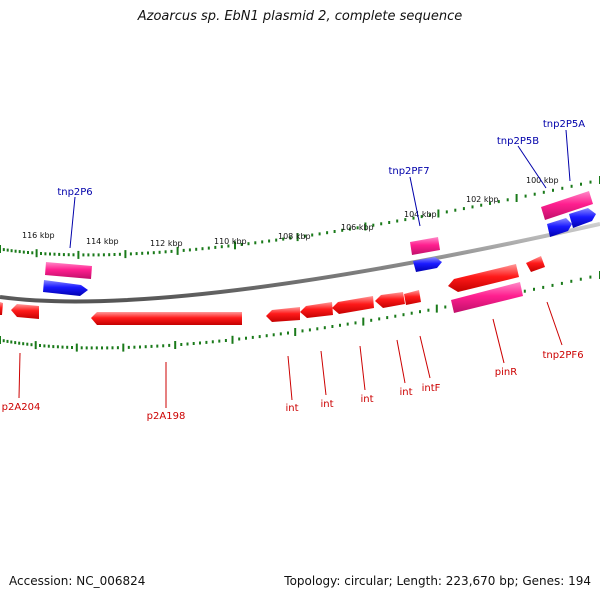 This screenshot has height=600, width=600. I want to click on gene-label-tnp2PF6: tnp2PF6, so click(562, 355).